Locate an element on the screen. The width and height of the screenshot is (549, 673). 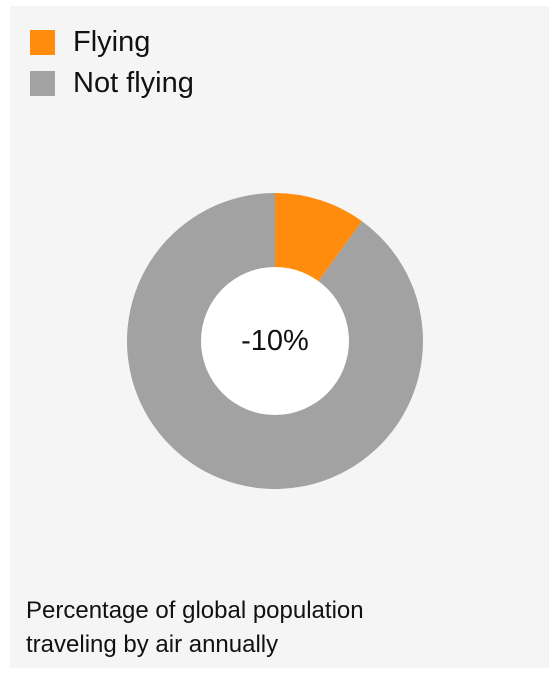
donut-hole is located at coordinates (275, 341).